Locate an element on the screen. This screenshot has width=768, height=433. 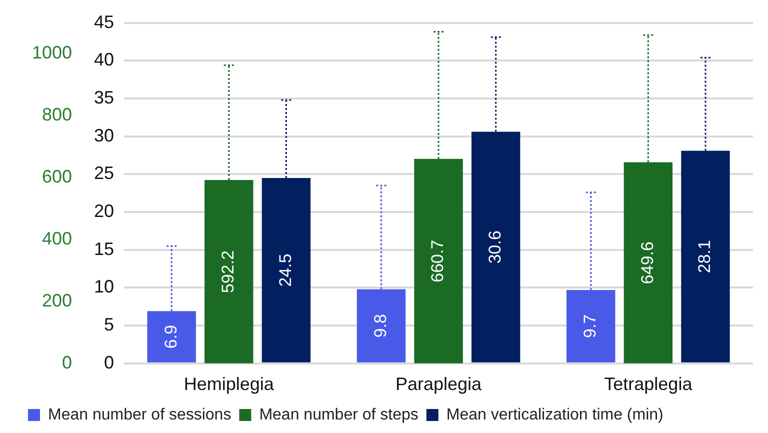
y2-tick-label: 1000 is located at coordinates (52, 52).